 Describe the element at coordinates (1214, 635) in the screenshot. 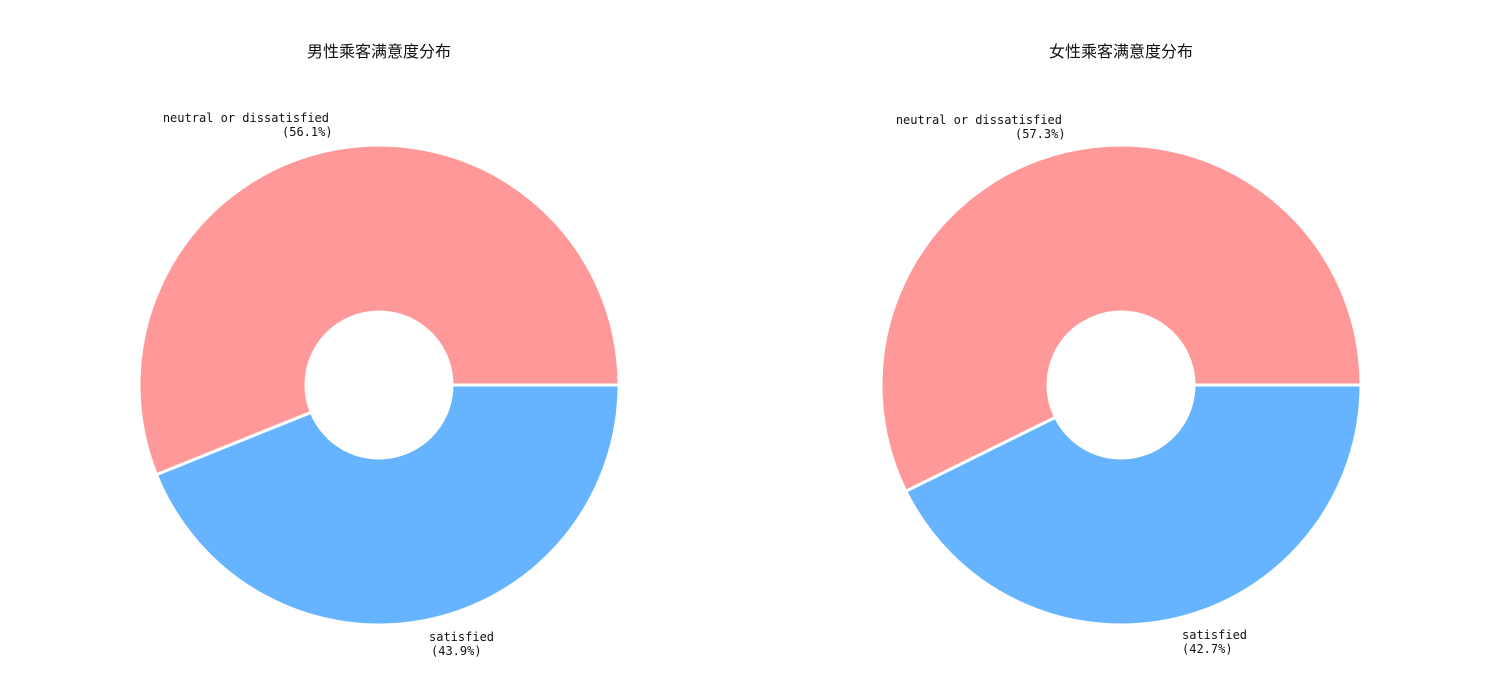

I see `slice-label-female-1: satisfied` at that location.